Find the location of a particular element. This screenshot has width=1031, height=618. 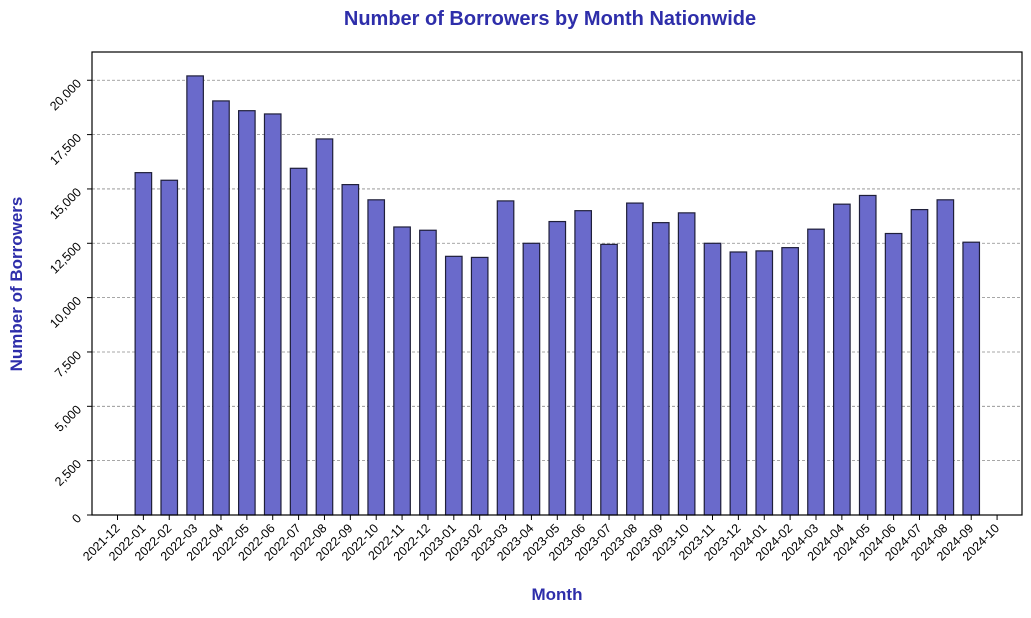

y-tick-label: 12,500 is located at coordinates (65, 257).